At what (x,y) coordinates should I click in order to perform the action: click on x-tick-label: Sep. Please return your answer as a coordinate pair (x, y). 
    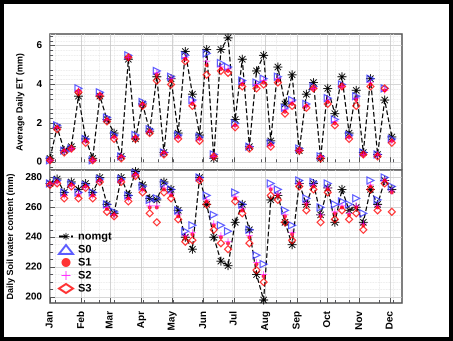
    Looking at the image, I should click on (297, 320).